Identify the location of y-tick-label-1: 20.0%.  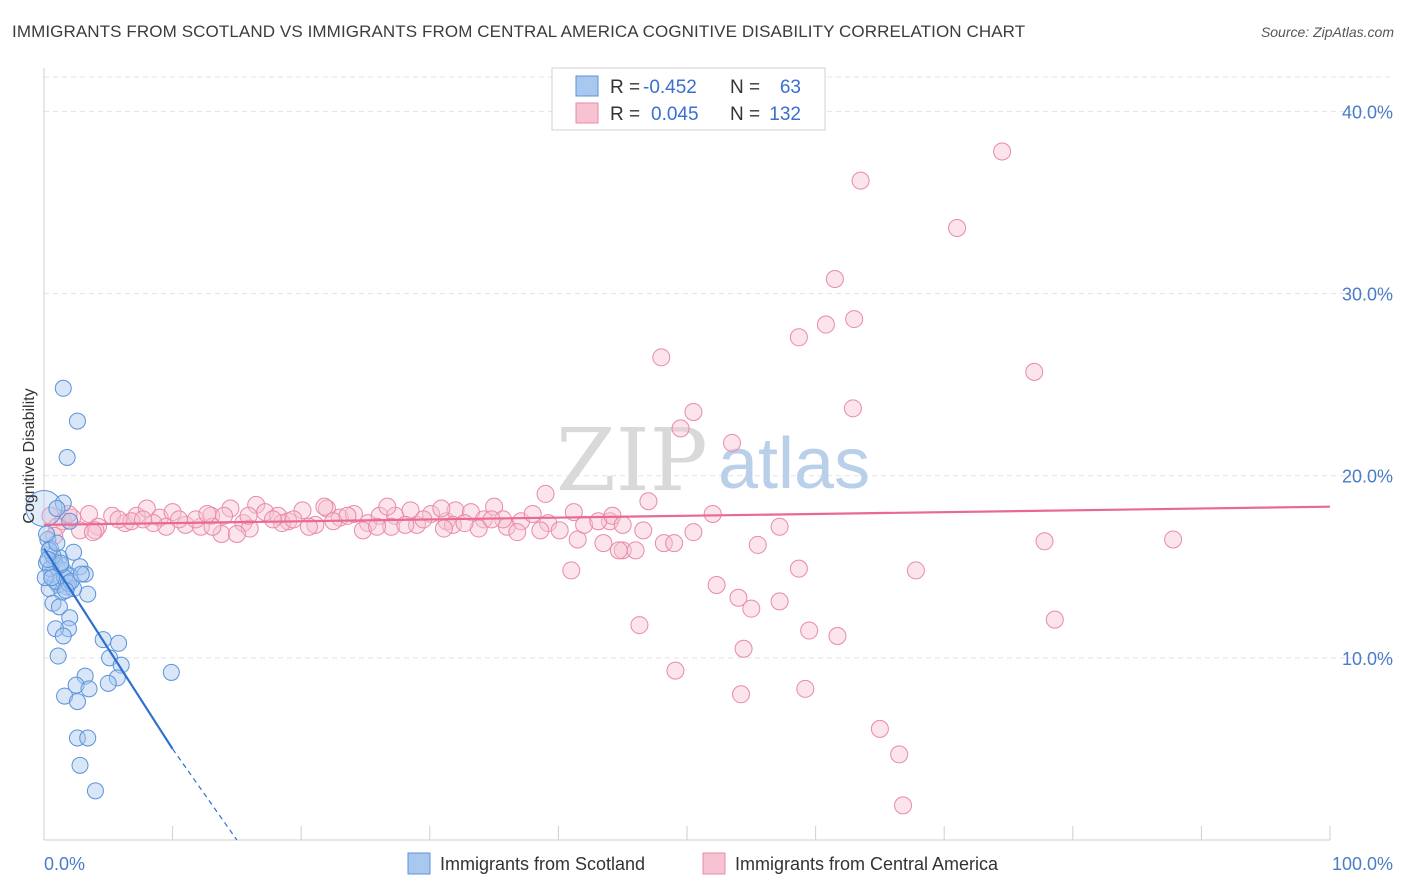
(1367, 477).